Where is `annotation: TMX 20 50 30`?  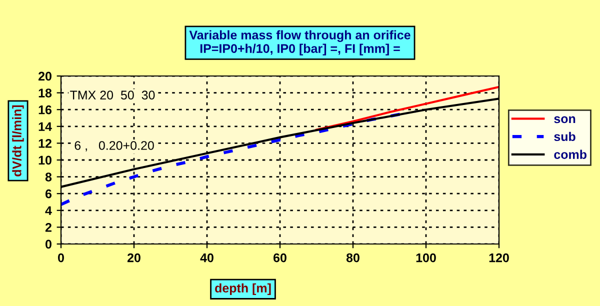 annotation: TMX 20 50 30 is located at coordinates (112, 95).